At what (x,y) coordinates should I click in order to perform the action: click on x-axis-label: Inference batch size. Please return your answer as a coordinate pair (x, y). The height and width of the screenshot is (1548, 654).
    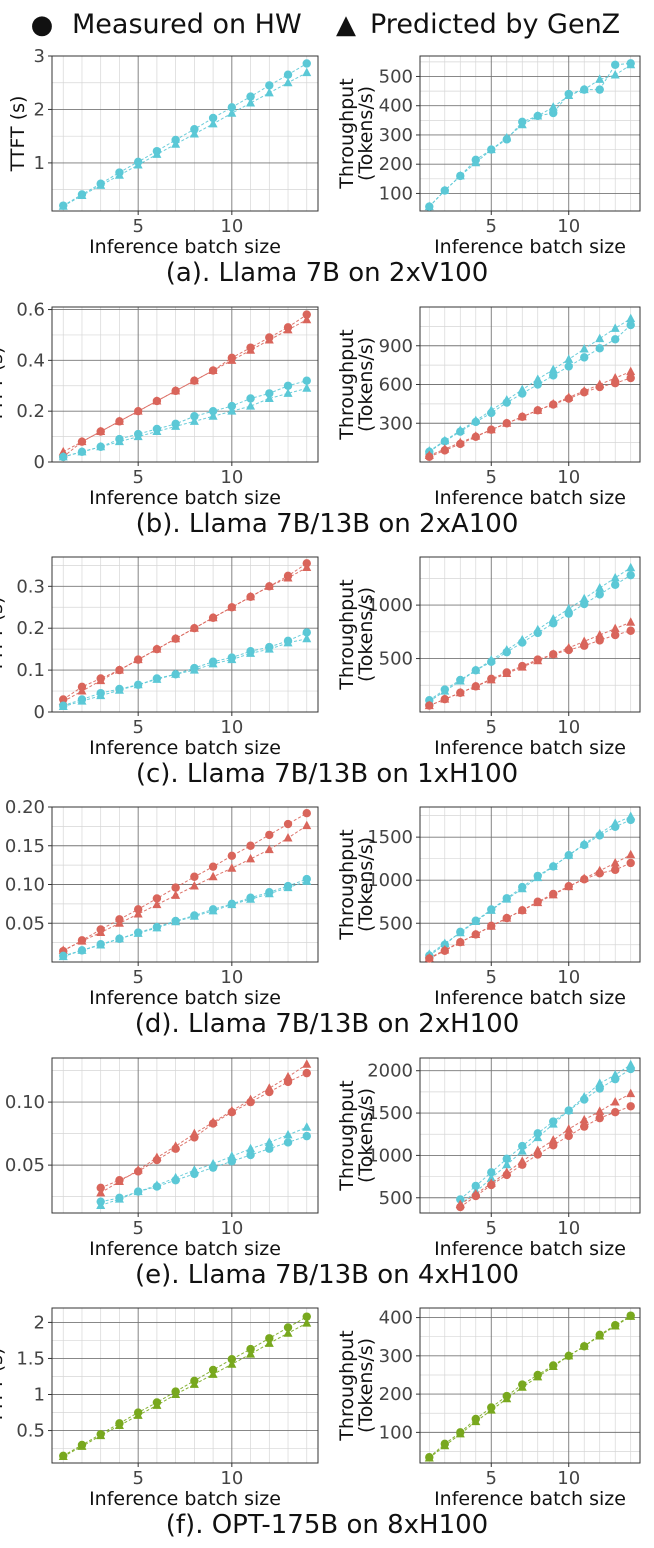
    Looking at the image, I should click on (185, 498).